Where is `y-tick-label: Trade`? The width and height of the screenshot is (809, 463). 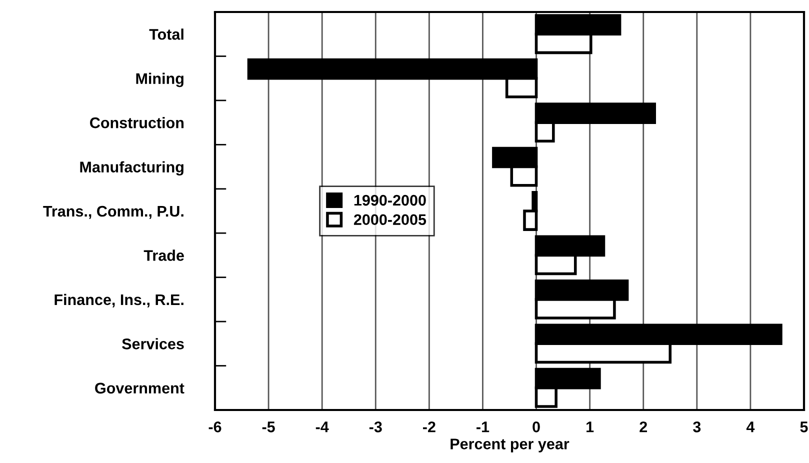 y-tick-label: Trade is located at coordinates (164, 255).